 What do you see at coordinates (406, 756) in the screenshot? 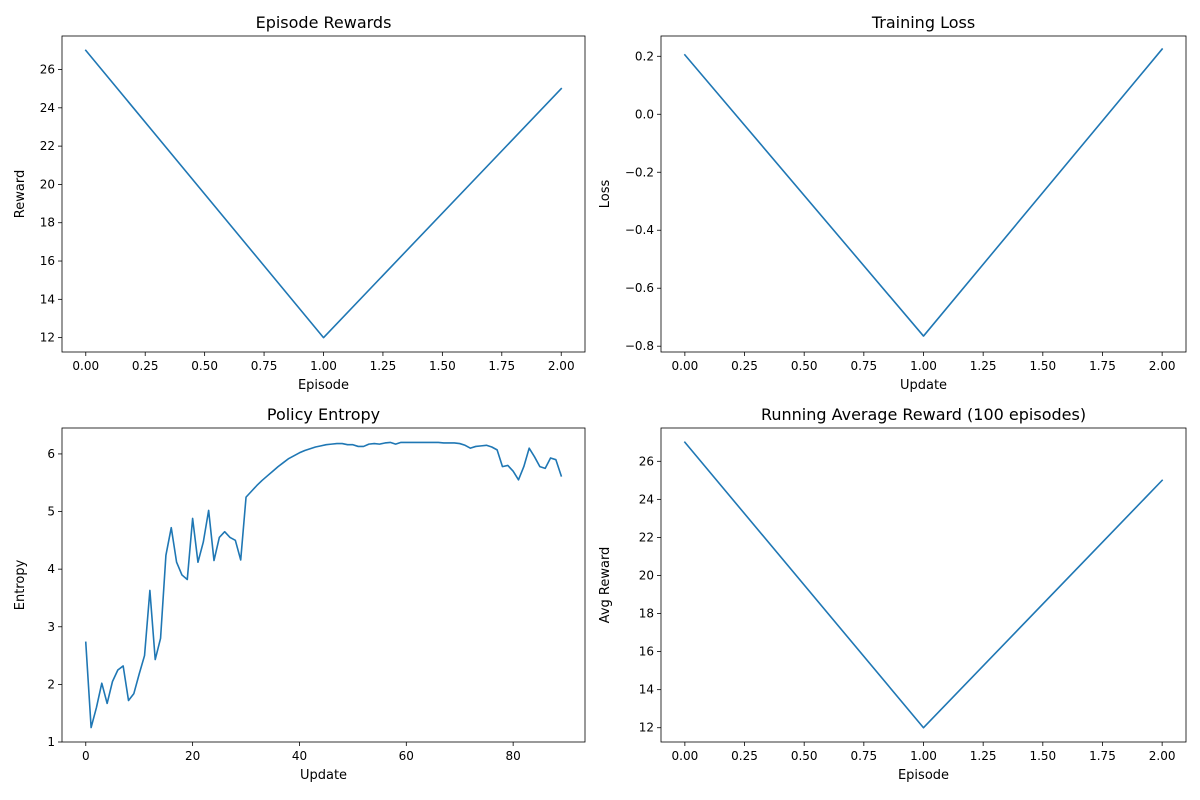
I see `x-tick-label: 60` at bounding box center [406, 756].